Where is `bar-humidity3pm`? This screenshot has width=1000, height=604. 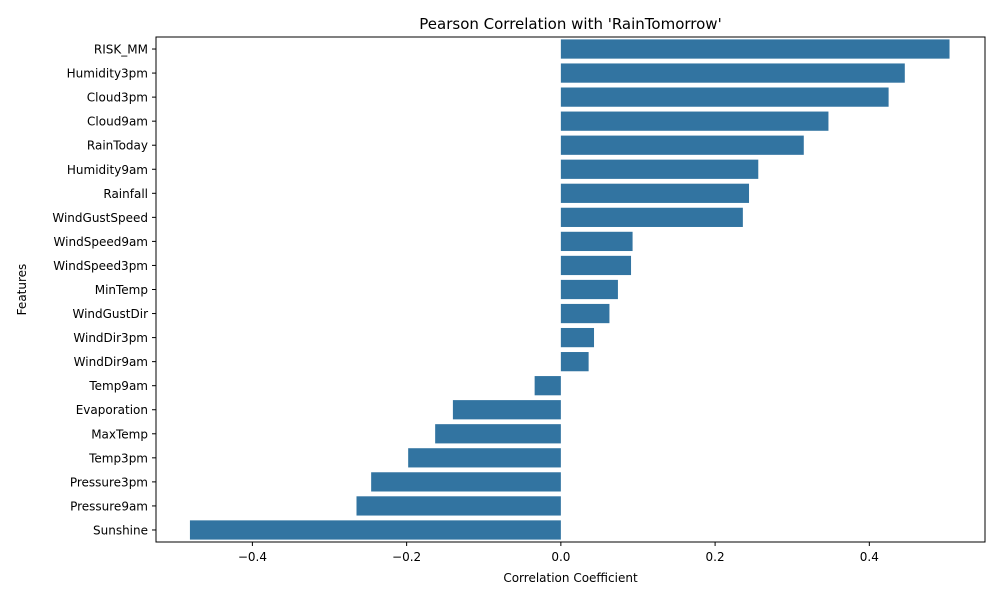 bar-humidity3pm is located at coordinates (732, 73).